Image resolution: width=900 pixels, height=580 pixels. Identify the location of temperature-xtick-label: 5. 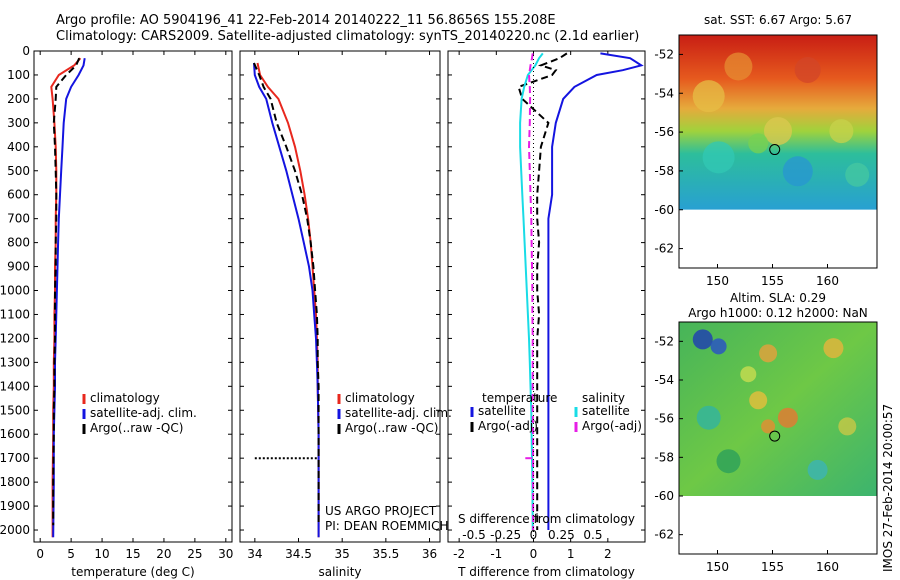
(71, 554).